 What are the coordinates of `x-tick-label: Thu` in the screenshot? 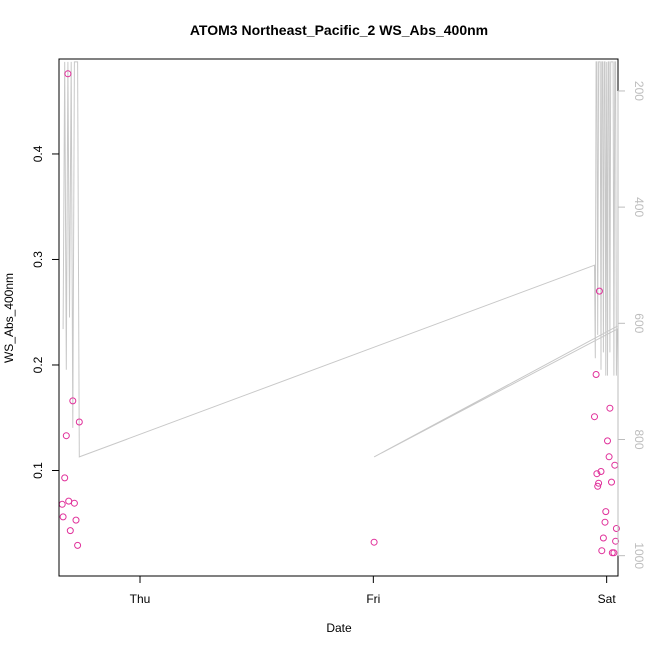 It's located at (140, 599).